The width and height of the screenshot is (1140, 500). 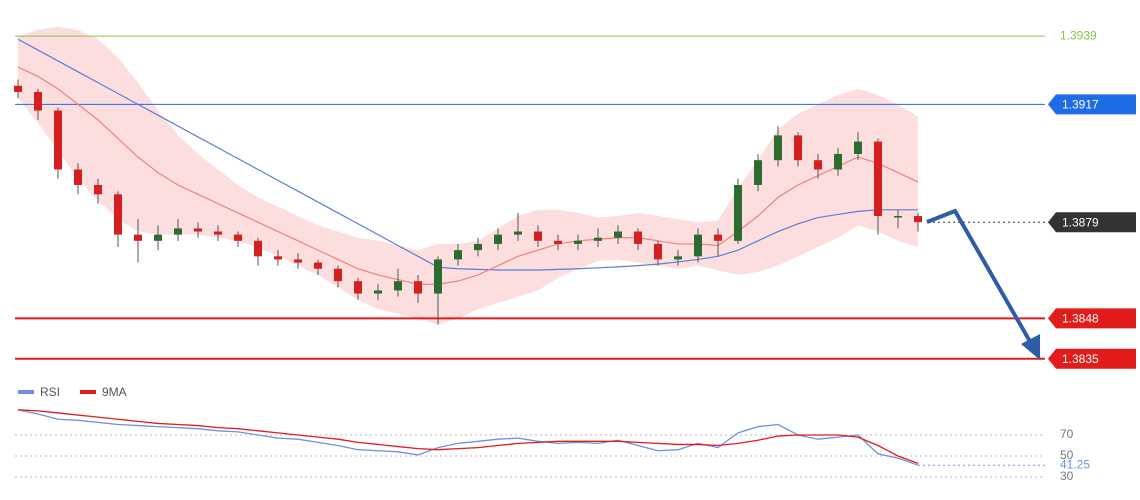 I want to click on level-label: 1.3848, so click(x=1080, y=319).